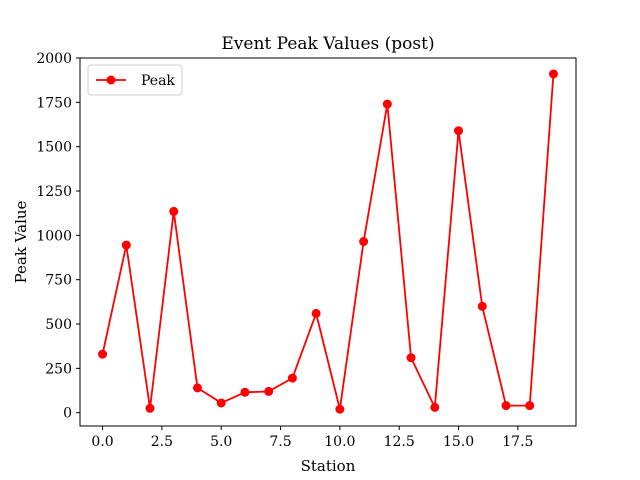 The width and height of the screenshot is (640, 480). I want to click on x-tick-label: 0.0, so click(102, 442).